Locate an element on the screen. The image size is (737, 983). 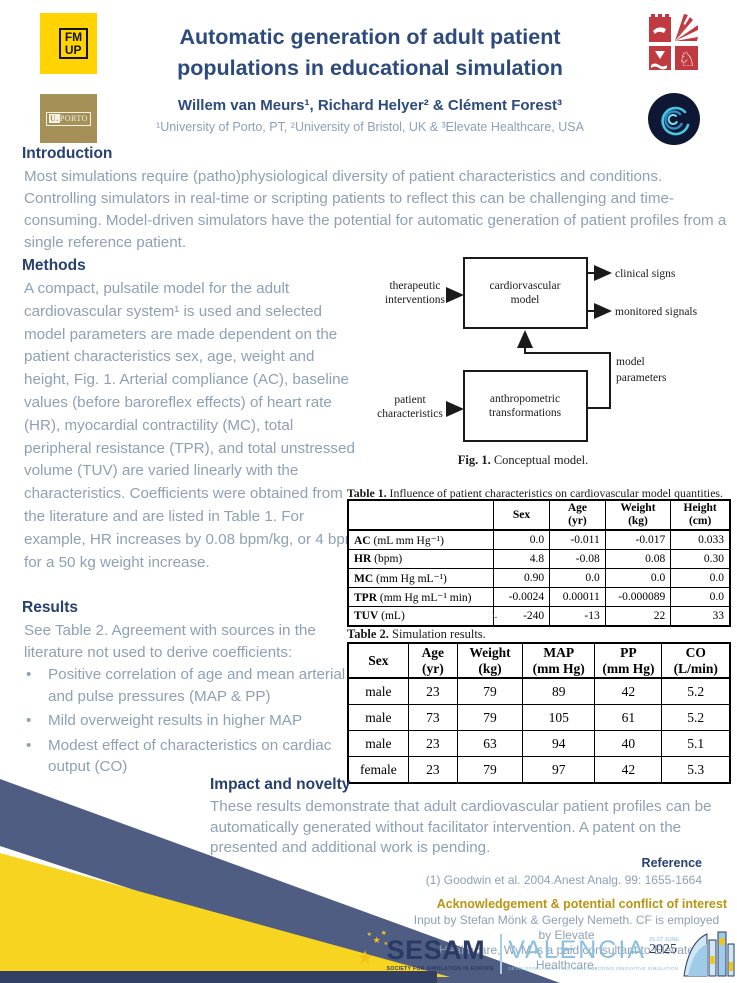
table-row: AC (mL mm Hg⁻¹) 0.0 -0.011 -0.017 0.033 is located at coordinates (539, 540).